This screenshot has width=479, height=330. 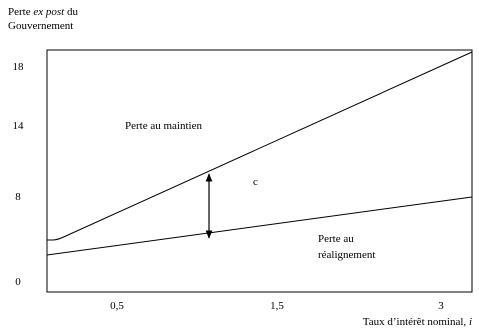 I want to click on x-tick-label: 0,5, so click(x=117, y=306).